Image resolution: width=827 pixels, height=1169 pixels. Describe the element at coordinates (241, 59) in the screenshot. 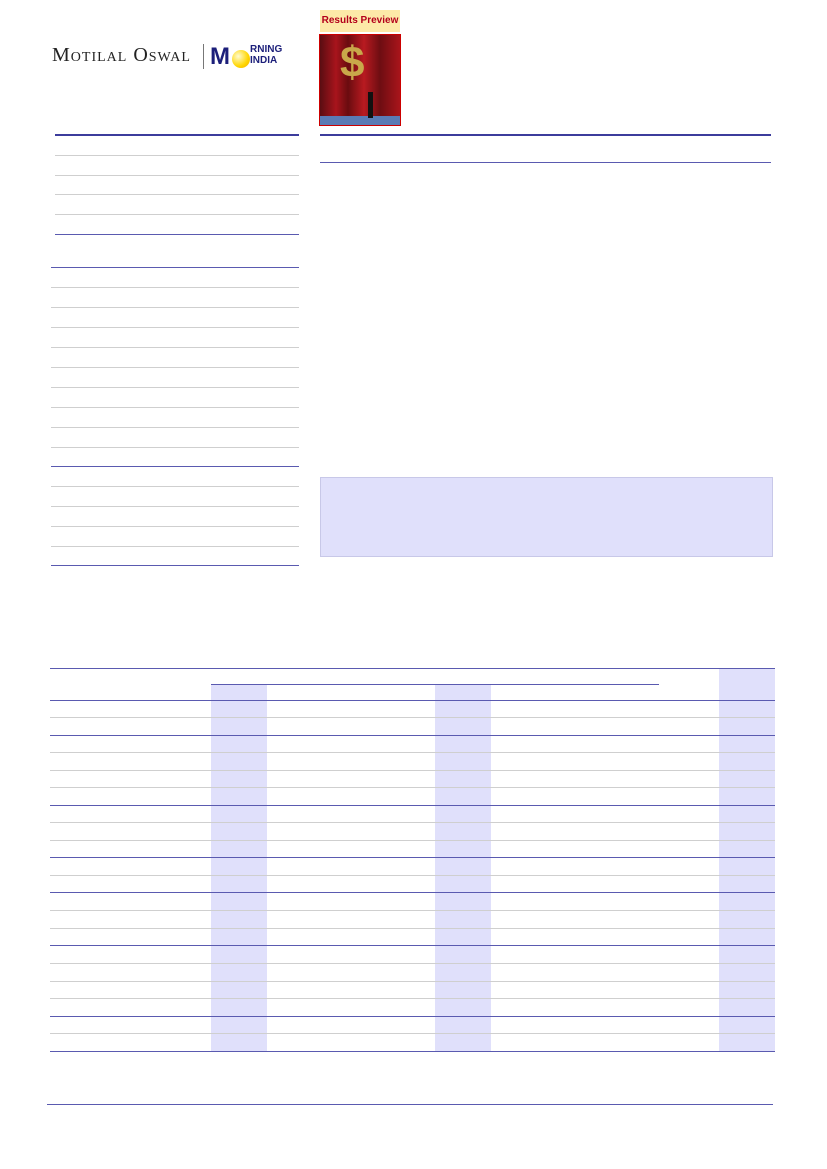

I see `sun-icon` at that location.